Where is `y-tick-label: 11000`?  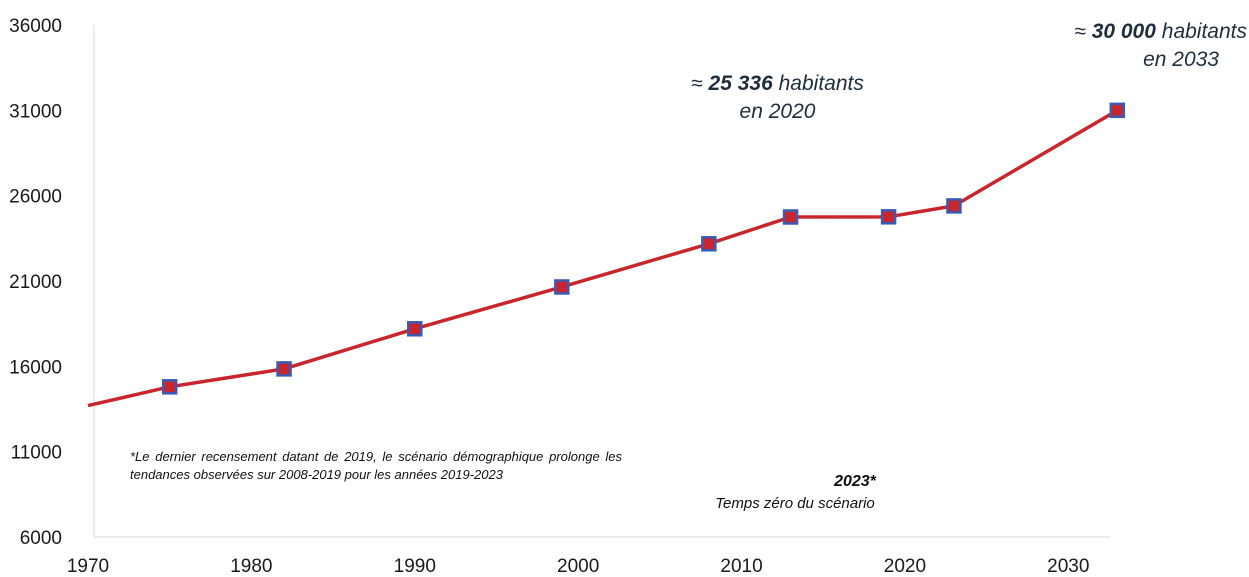 y-tick-label: 11000 is located at coordinates (36, 453).